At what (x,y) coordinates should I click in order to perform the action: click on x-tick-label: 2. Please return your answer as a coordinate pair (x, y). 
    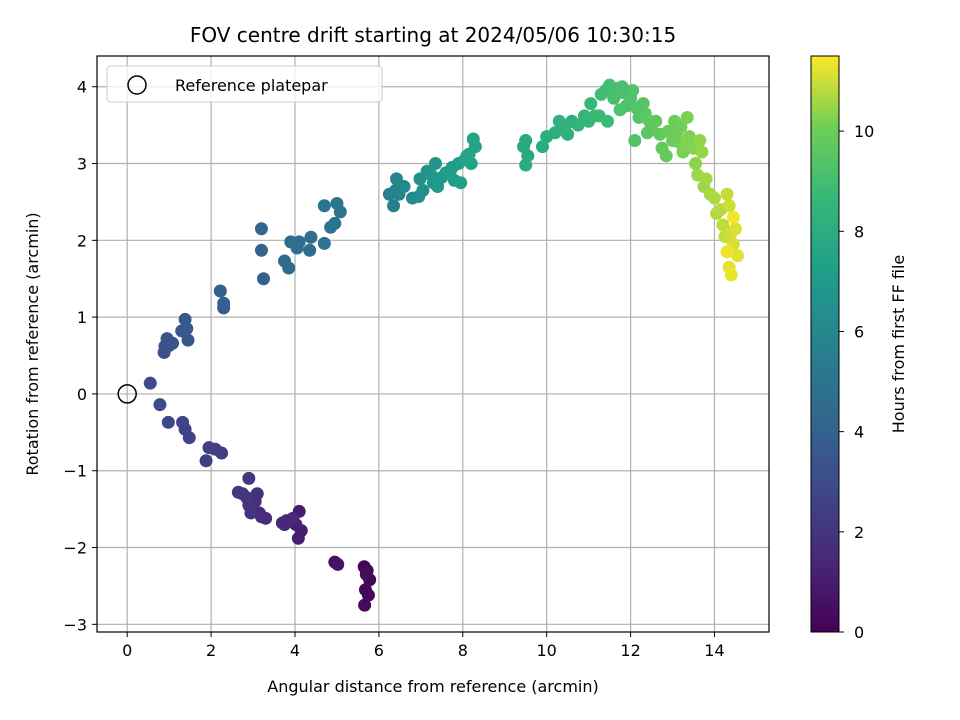
    Looking at the image, I should click on (211, 650).